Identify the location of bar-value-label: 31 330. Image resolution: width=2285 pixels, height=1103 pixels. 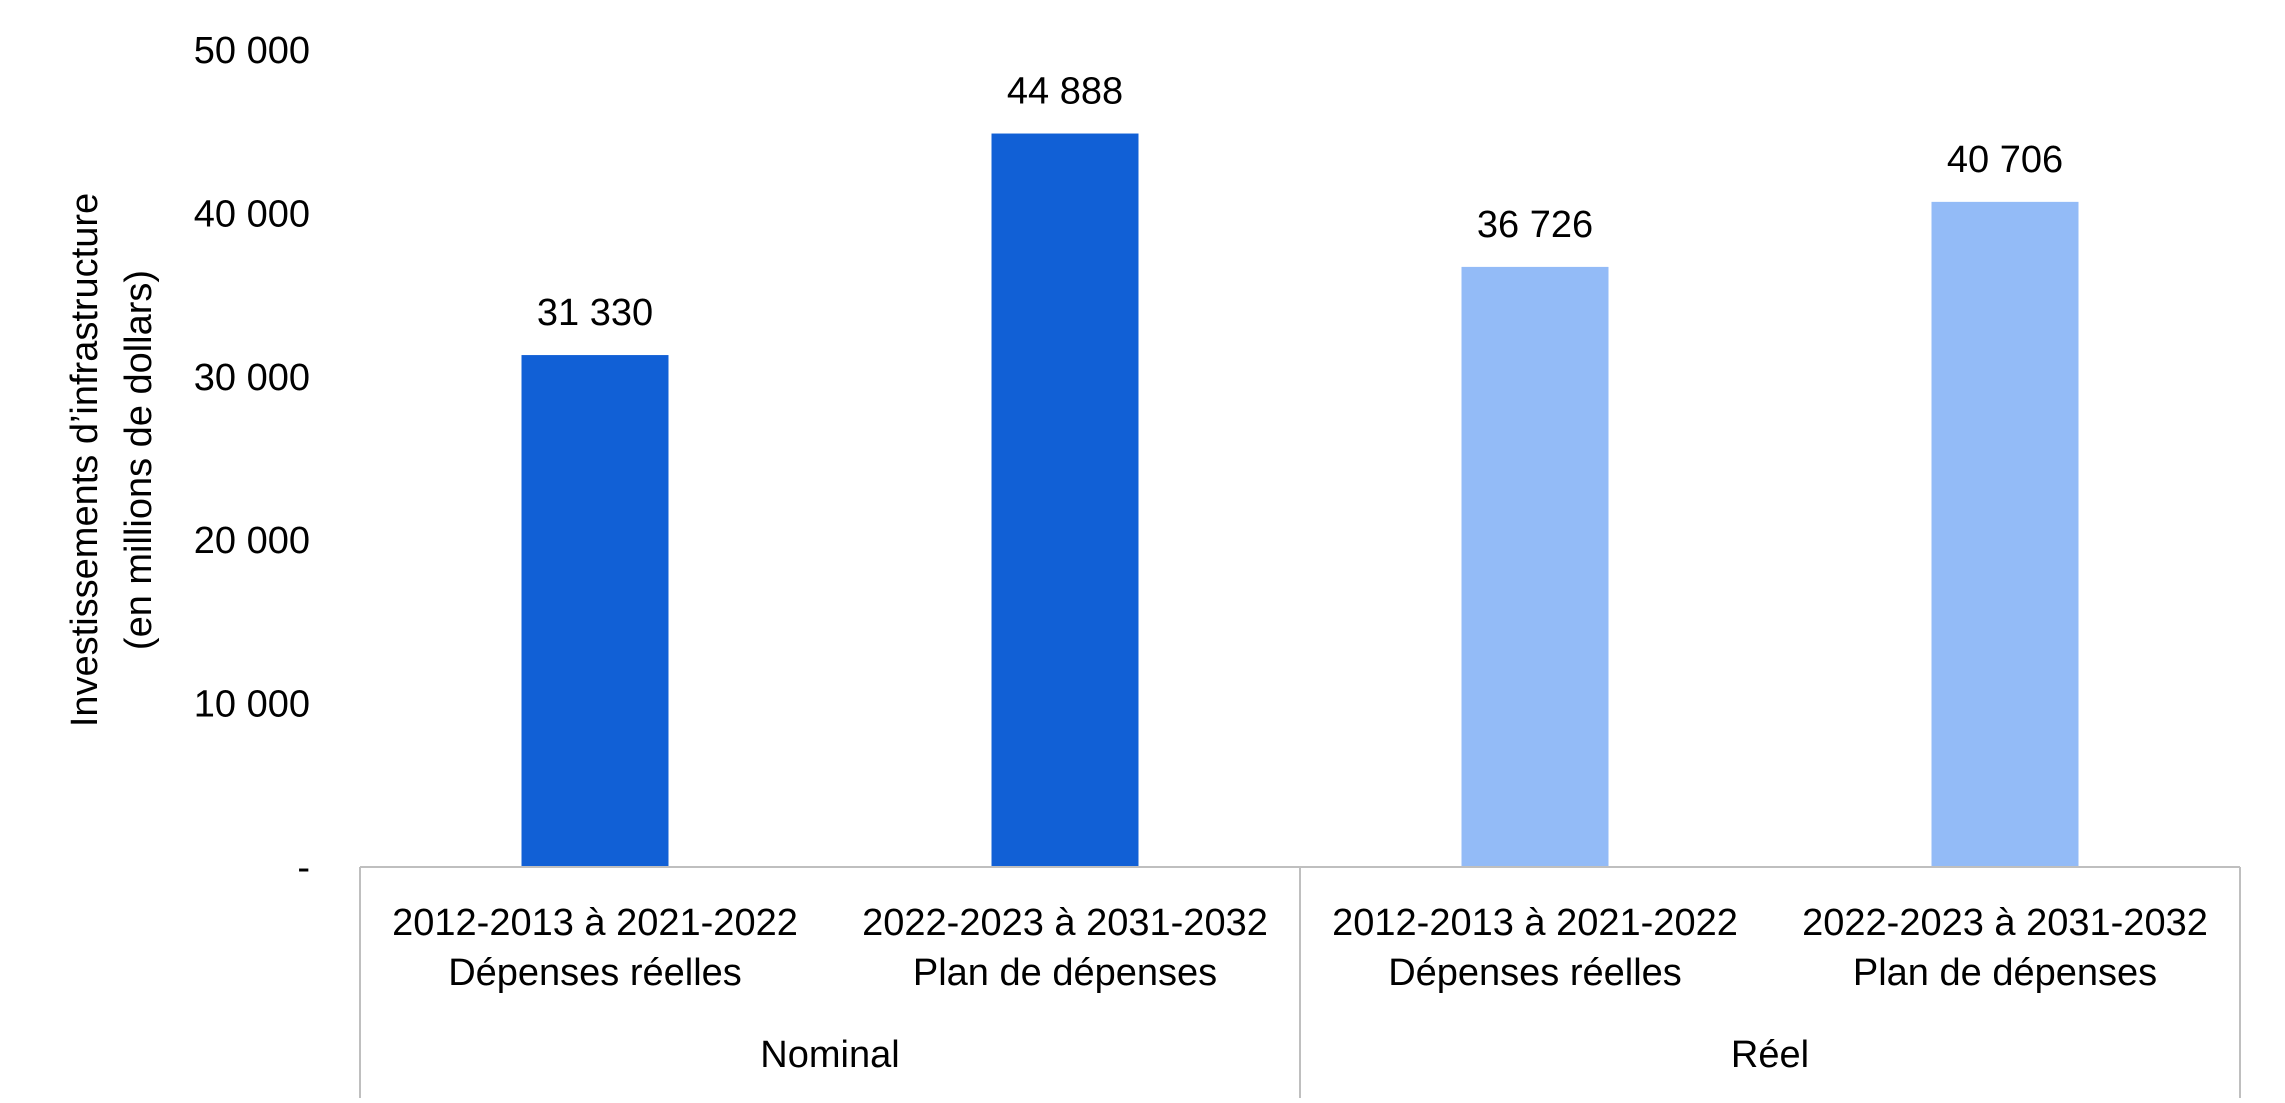
(595, 313).